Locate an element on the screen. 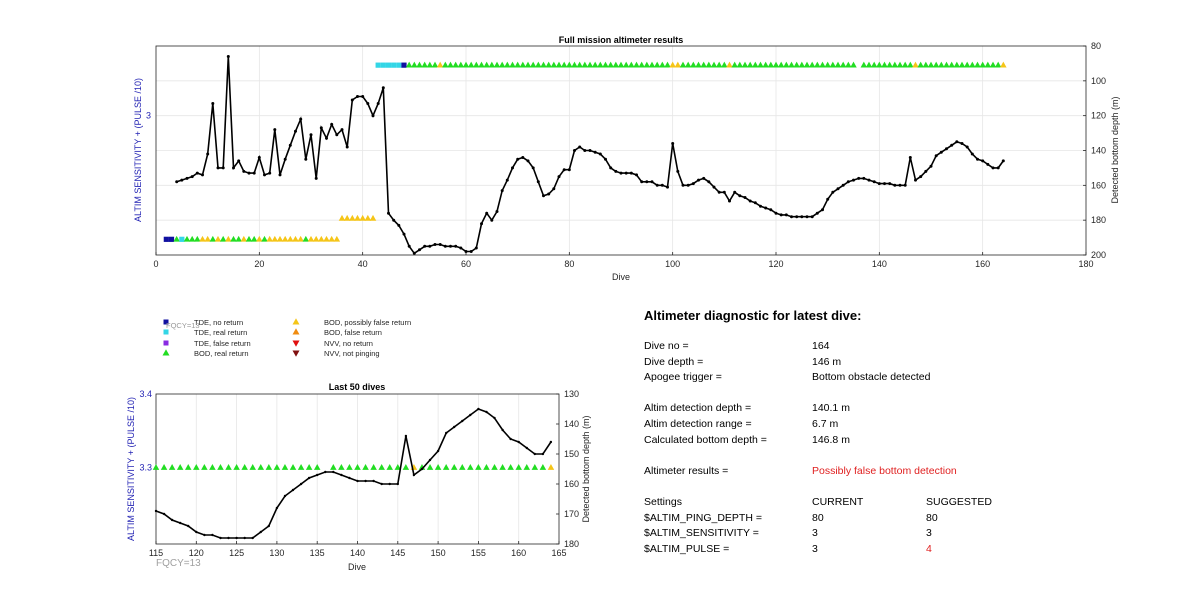 The height and width of the screenshot is (611, 1200). full-y-right-tick-label: 80 is located at coordinates (1096, 46).